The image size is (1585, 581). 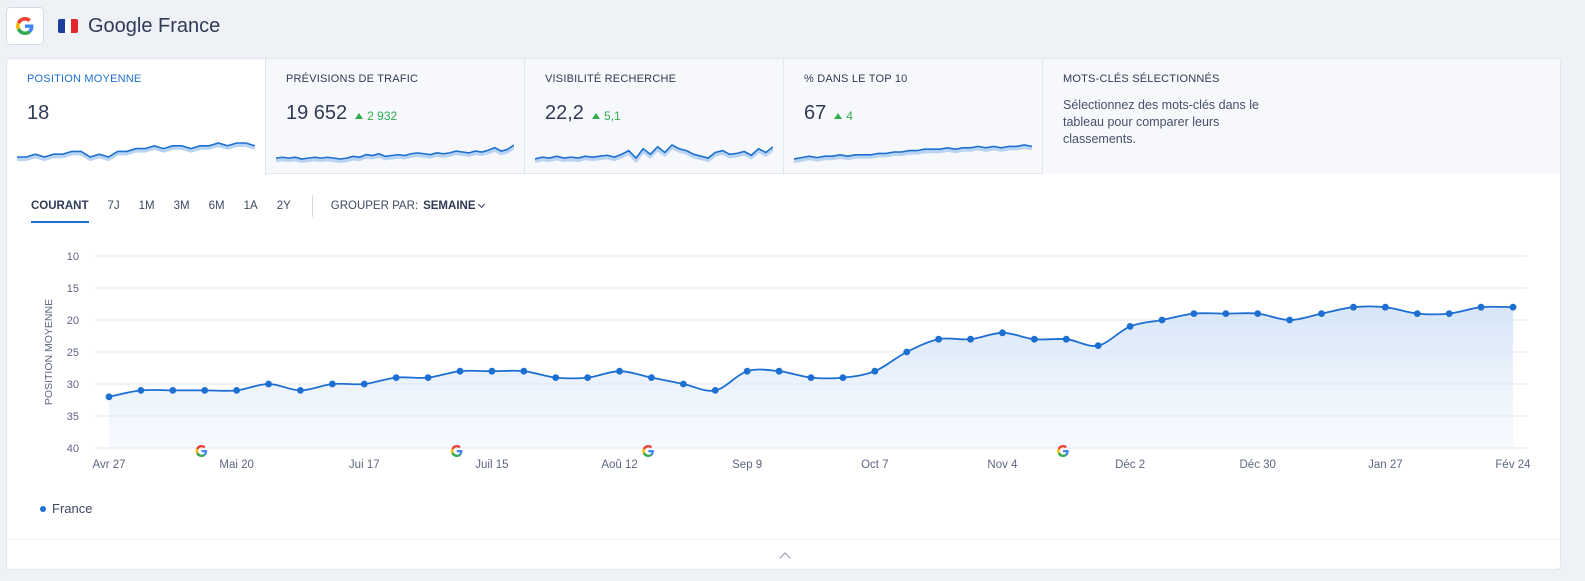 I want to click on card-title: PRÉVISIONS DE TRAFIC, so click(x=352, y=79).